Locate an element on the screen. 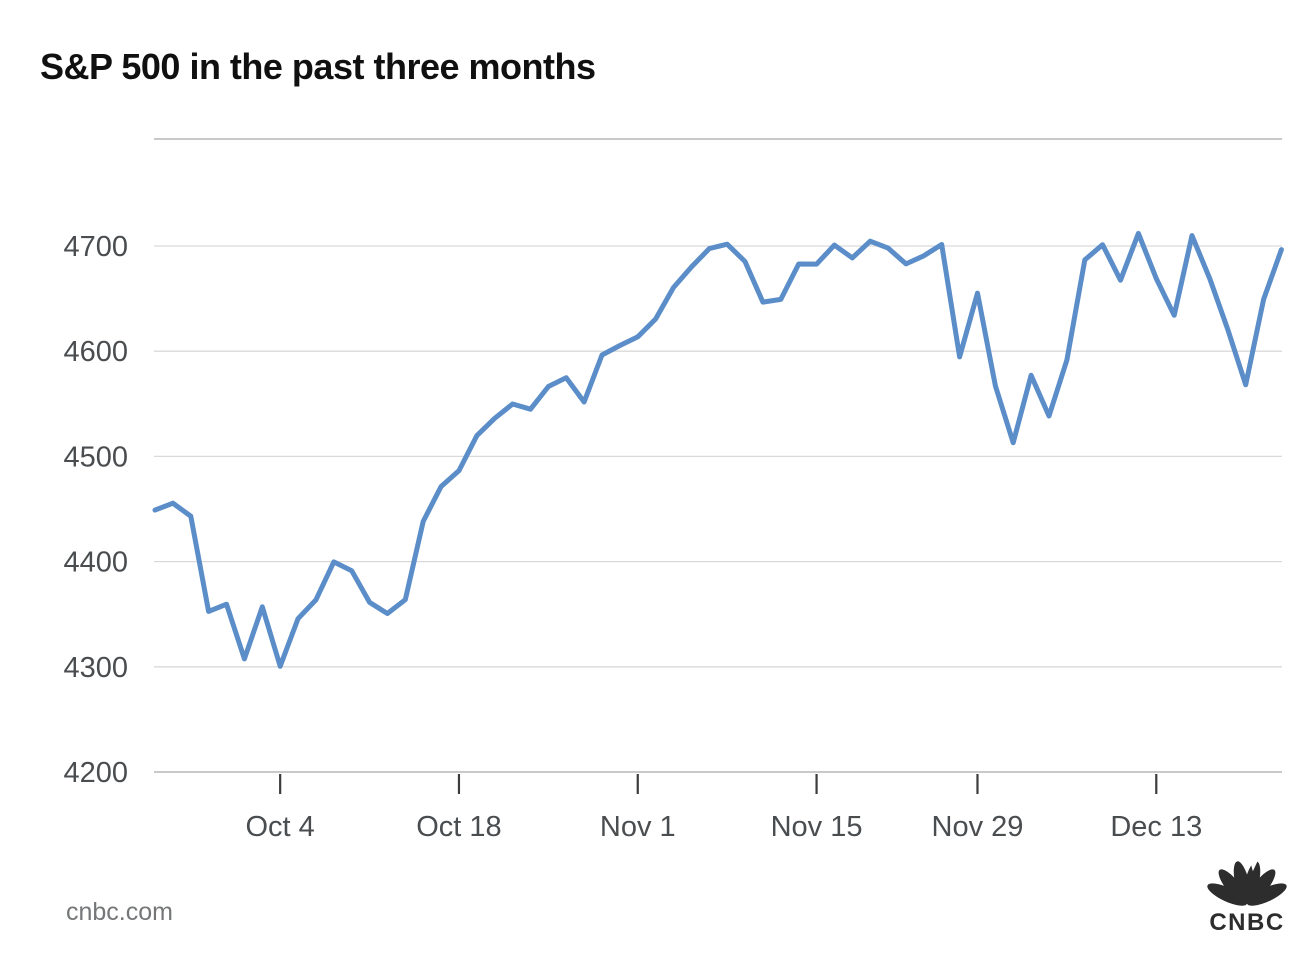 The image size is (1310, 964). y-axis-label: 4700 is located at coordinates (95, 247).